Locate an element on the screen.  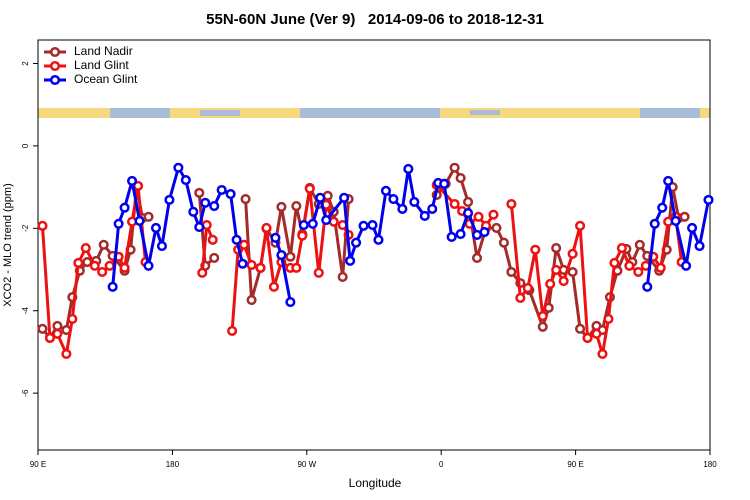
legend-label: Land Glint is located at coordinates (101, 65).